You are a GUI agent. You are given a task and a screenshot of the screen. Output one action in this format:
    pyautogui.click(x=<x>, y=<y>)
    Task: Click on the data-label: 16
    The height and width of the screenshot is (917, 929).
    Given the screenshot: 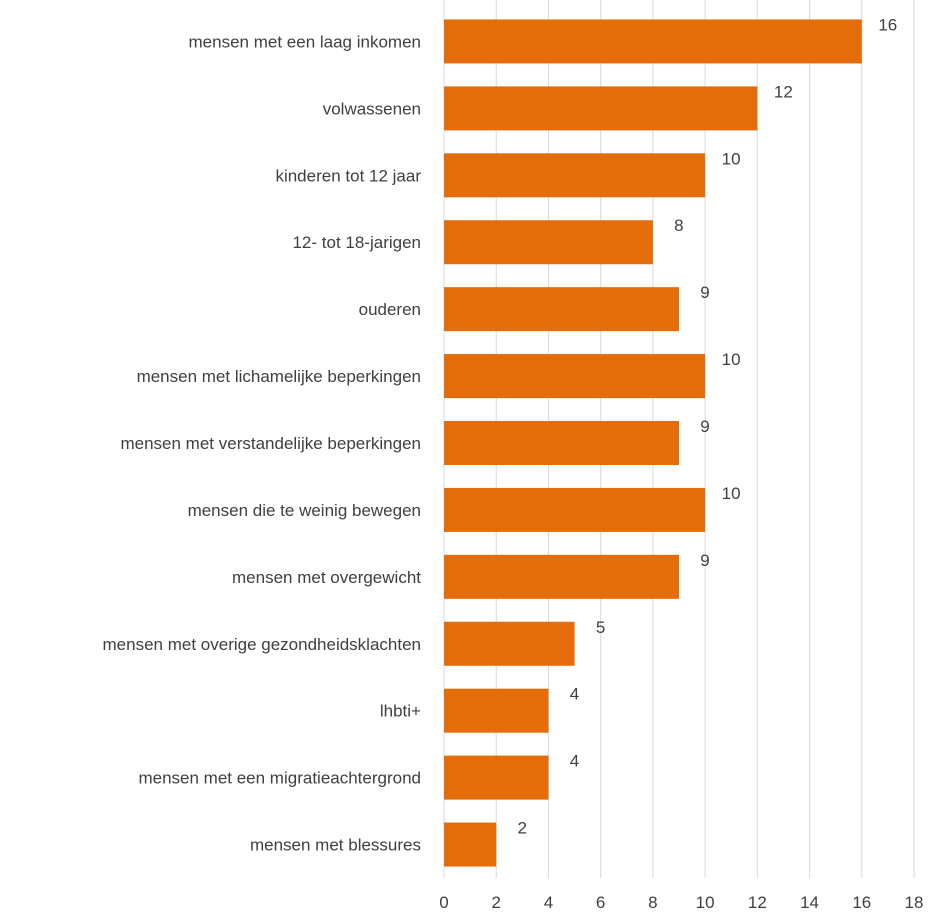 What is the action you would take?
    pyautogui.click(x=887, y=24)
    